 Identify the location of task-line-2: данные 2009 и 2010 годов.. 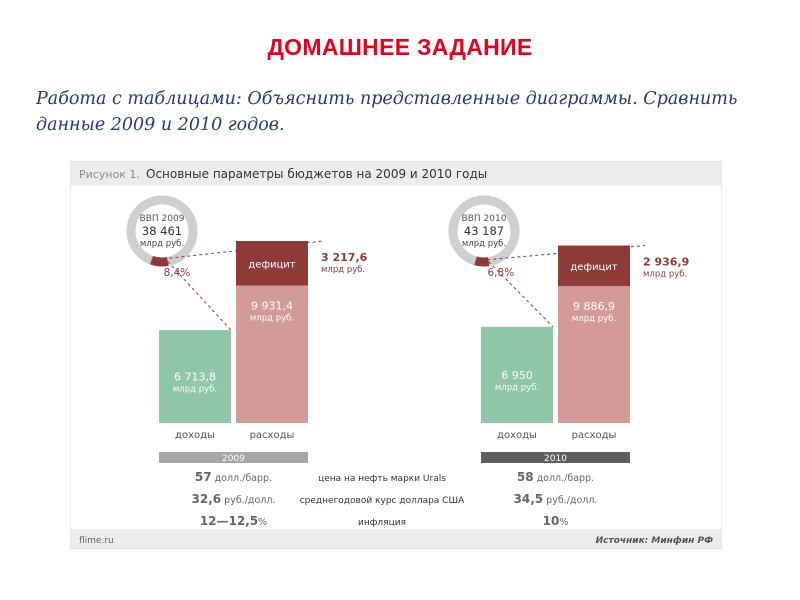
(160, 125).